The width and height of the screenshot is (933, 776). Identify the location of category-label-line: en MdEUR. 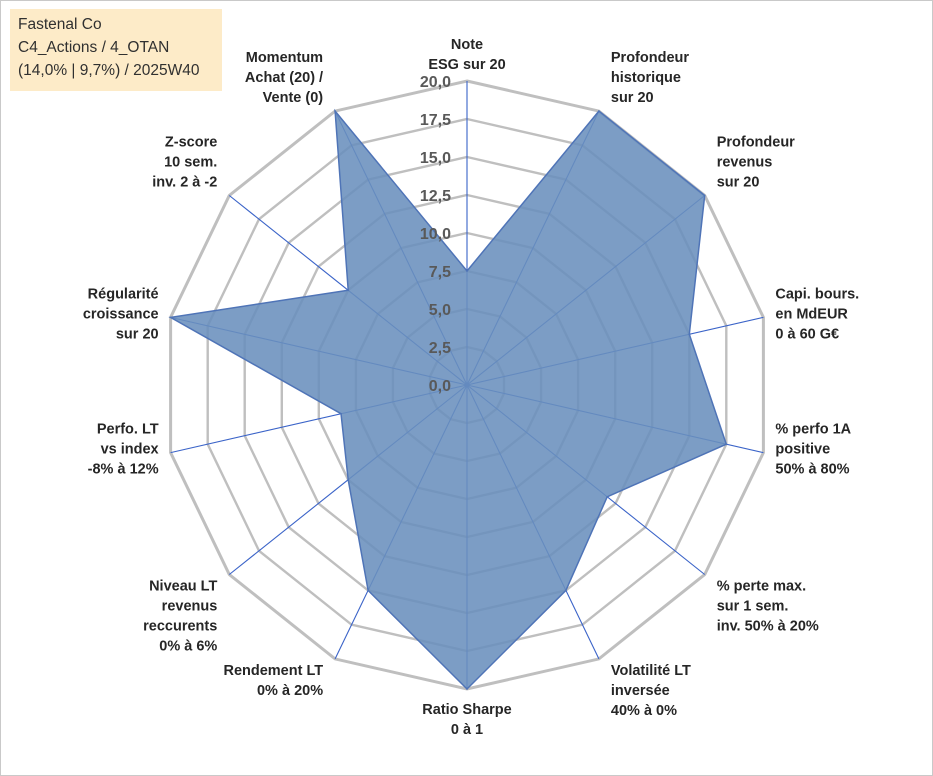
(811, 314).